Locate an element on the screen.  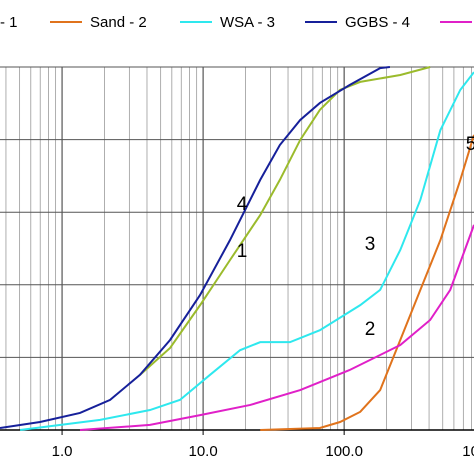
legend-label: Sand - 2 is located at coordinates (118, 22).